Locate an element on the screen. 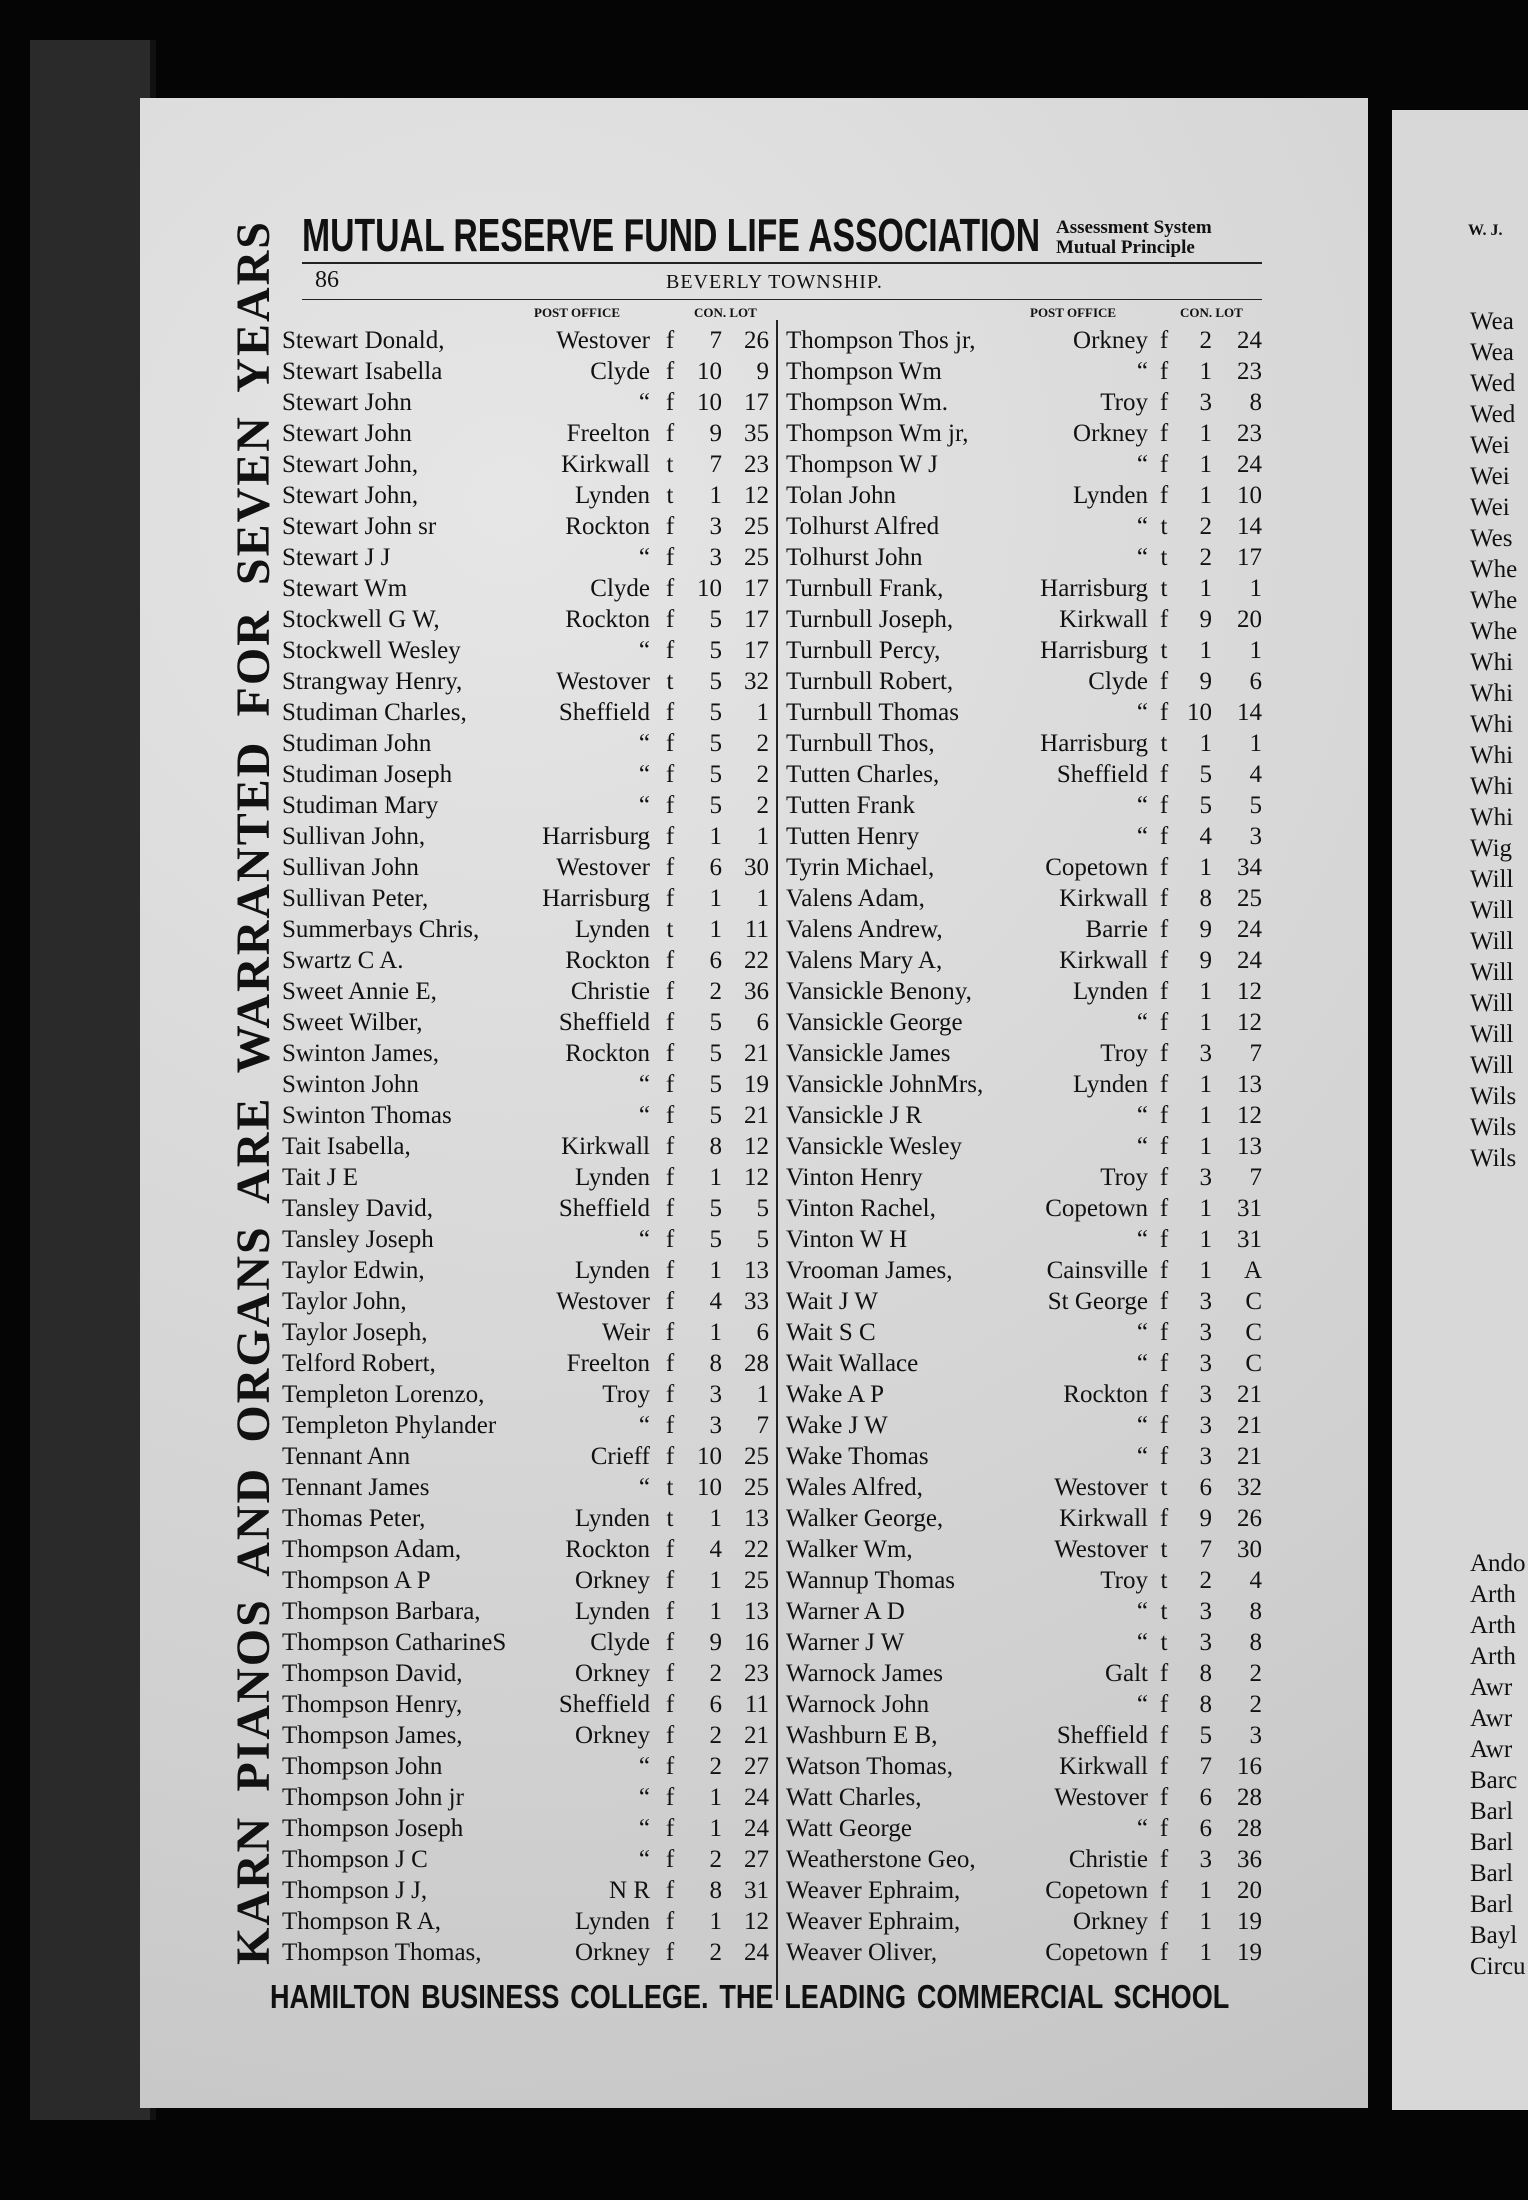  entry-concession: 5 is located at coordinates (716, 619).